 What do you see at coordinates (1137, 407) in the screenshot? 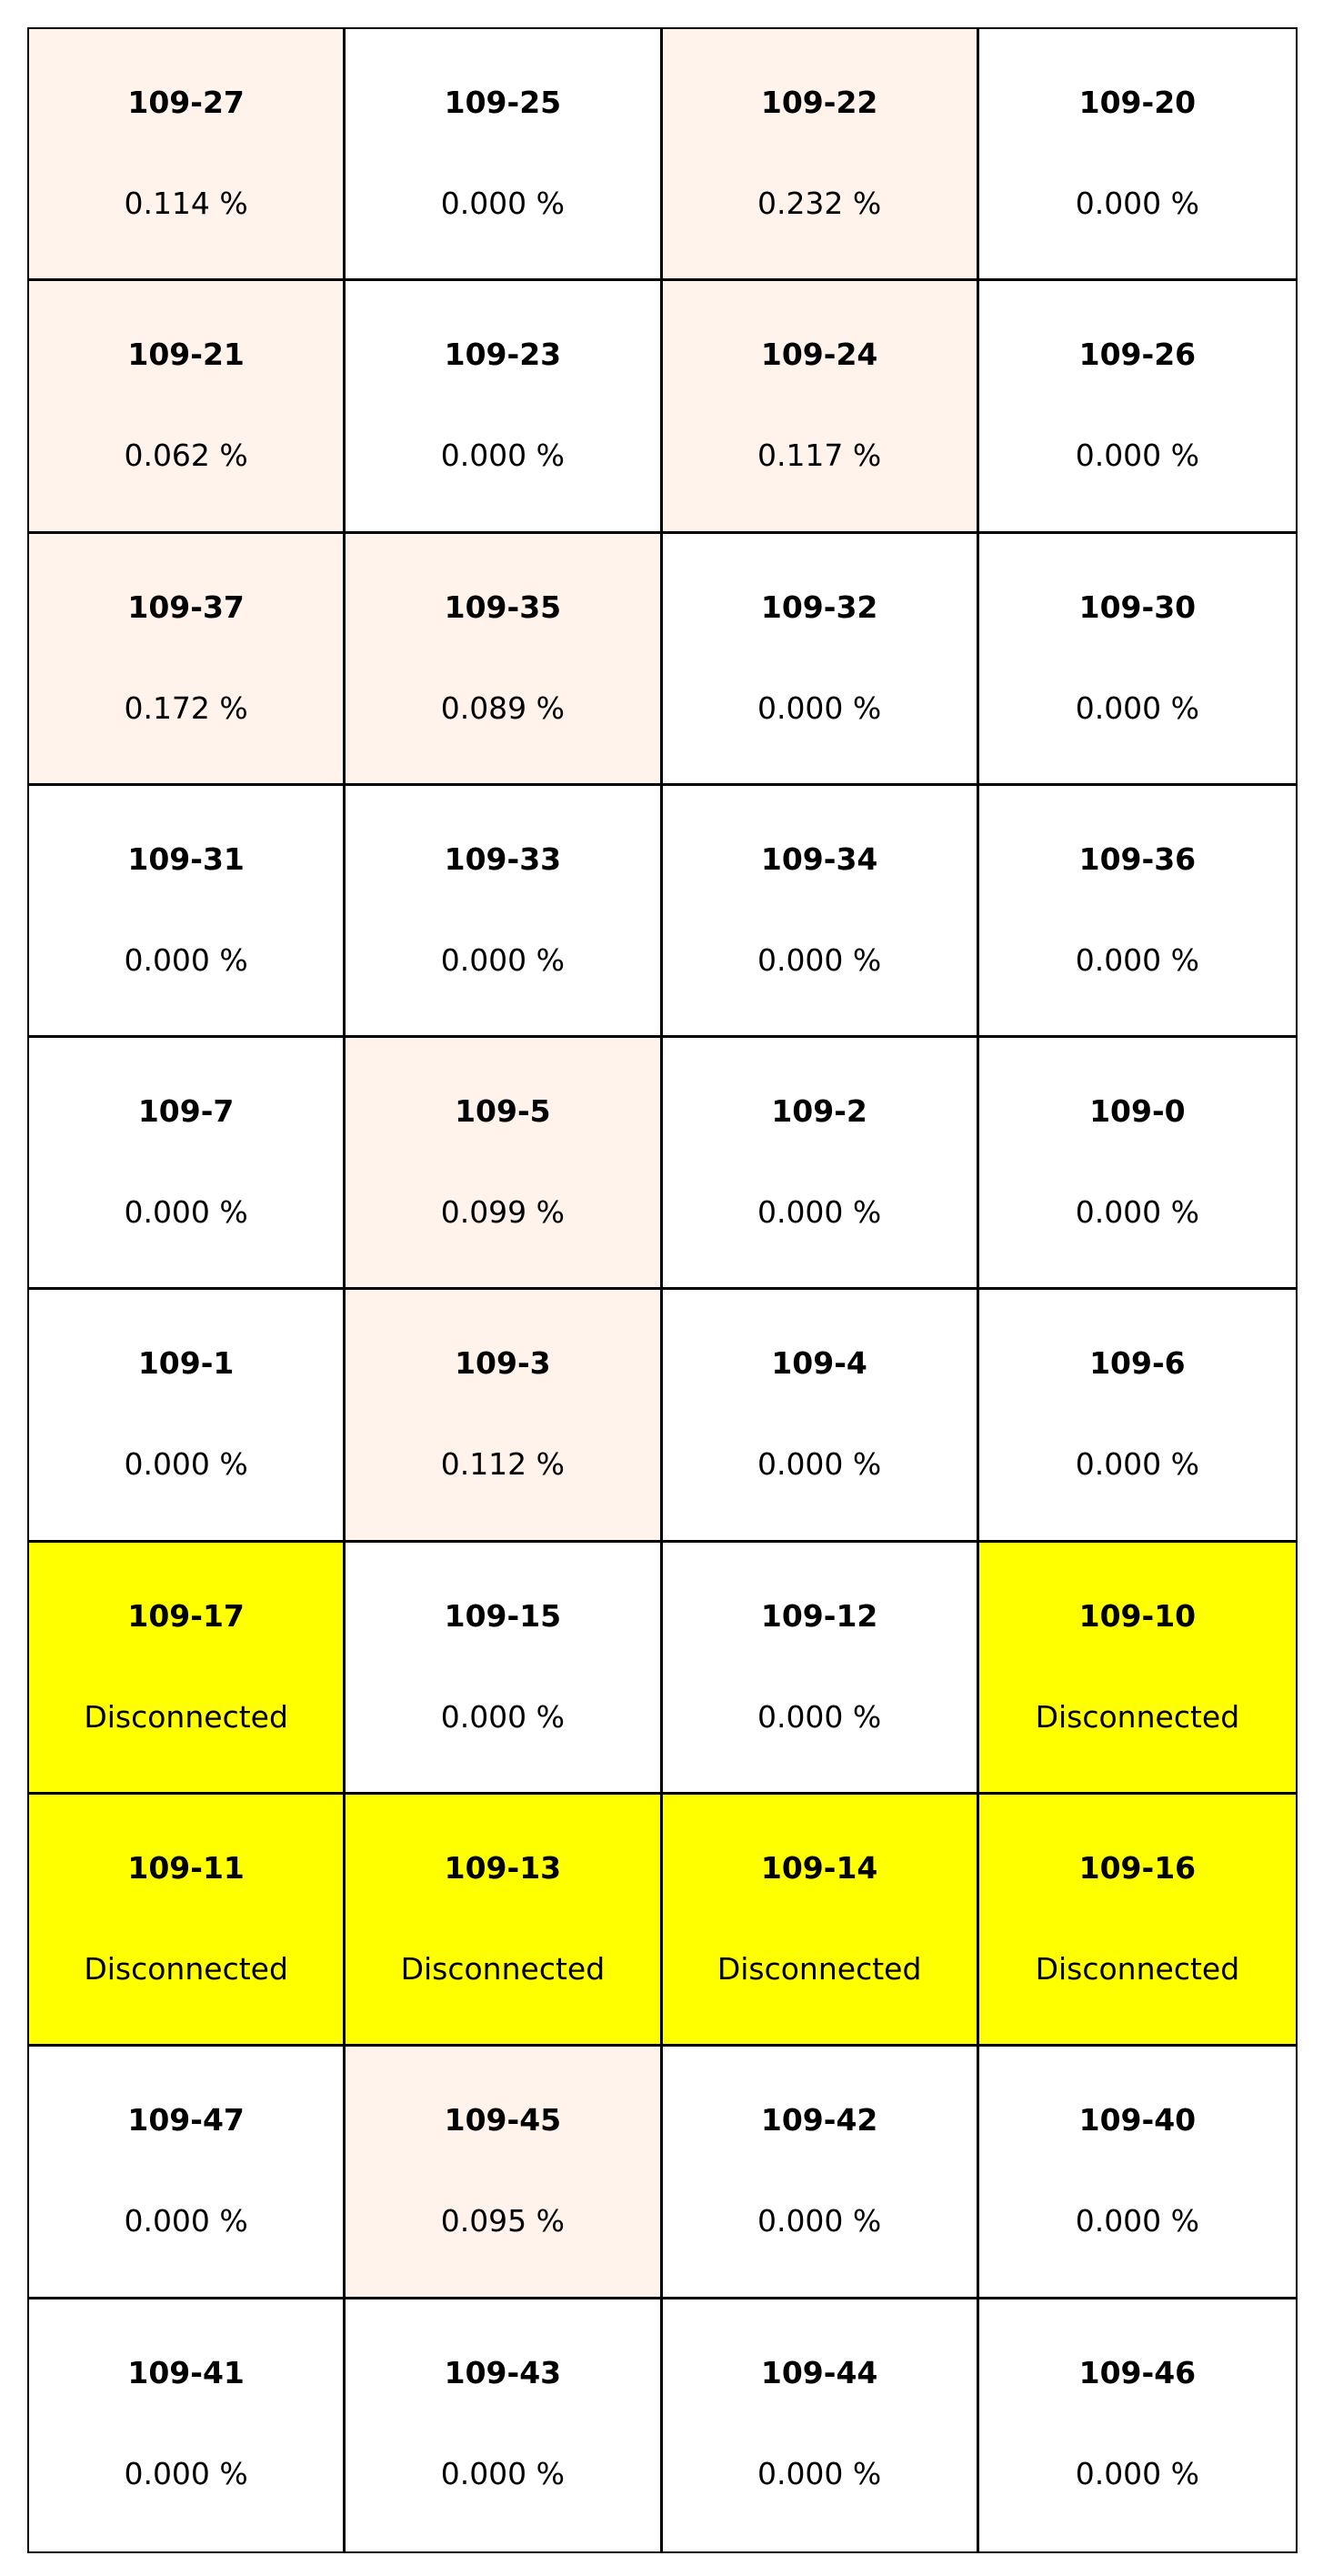
I see `heatmap-cell: 109-26 0.000 %` at bounding box center [1137, 407].